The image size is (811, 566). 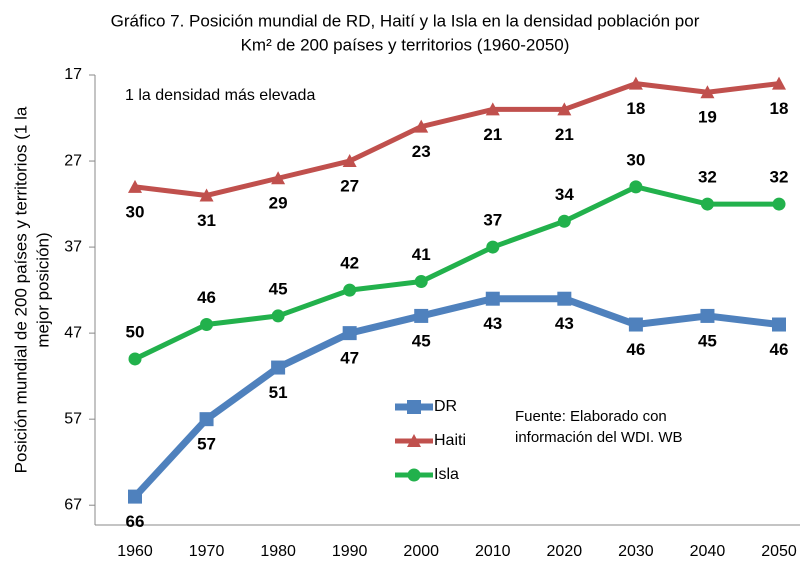 I want to click on source-note: información del WDI. WB, so click(x=599, y=437).